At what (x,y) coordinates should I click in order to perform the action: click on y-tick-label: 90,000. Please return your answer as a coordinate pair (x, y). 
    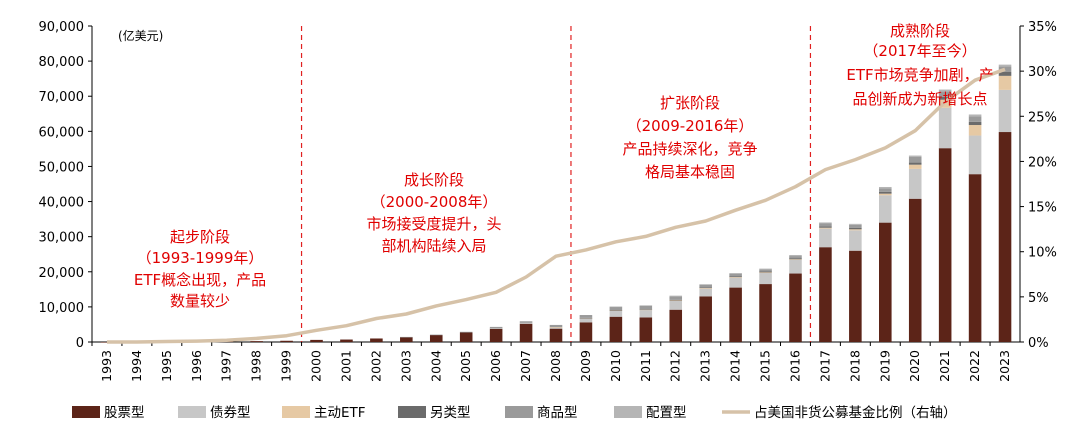
    Looking at the image, I should click on (62, 27).